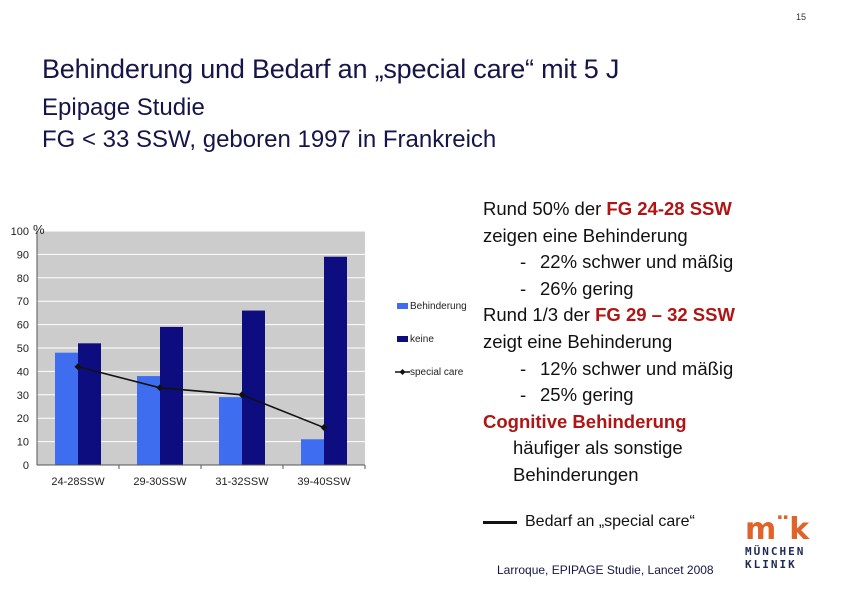  I want to click on line-special care, so click(201, 397).